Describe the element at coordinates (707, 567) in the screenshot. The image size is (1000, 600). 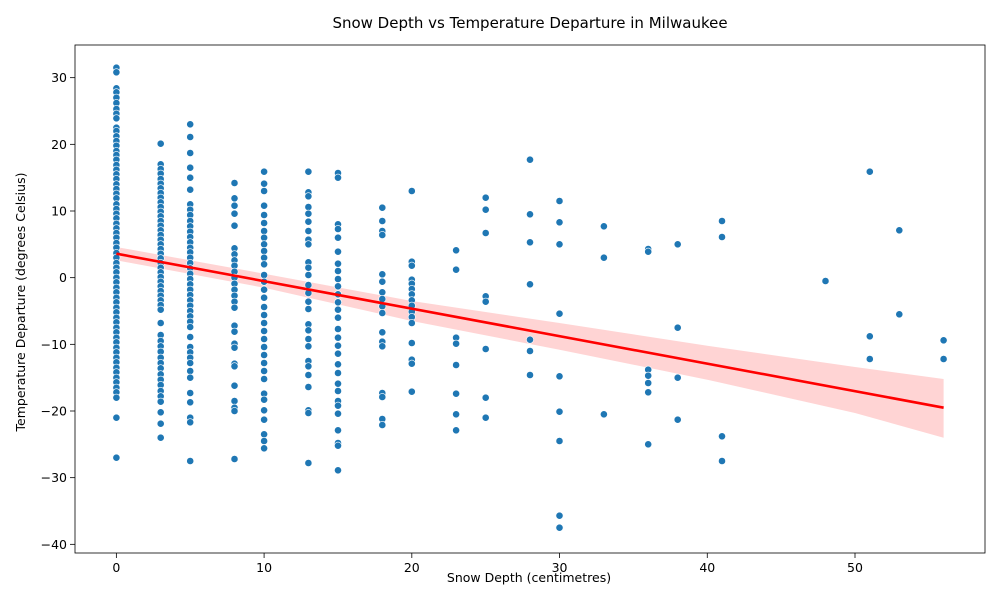
I see `x-tick-label-40: 40` at that location.